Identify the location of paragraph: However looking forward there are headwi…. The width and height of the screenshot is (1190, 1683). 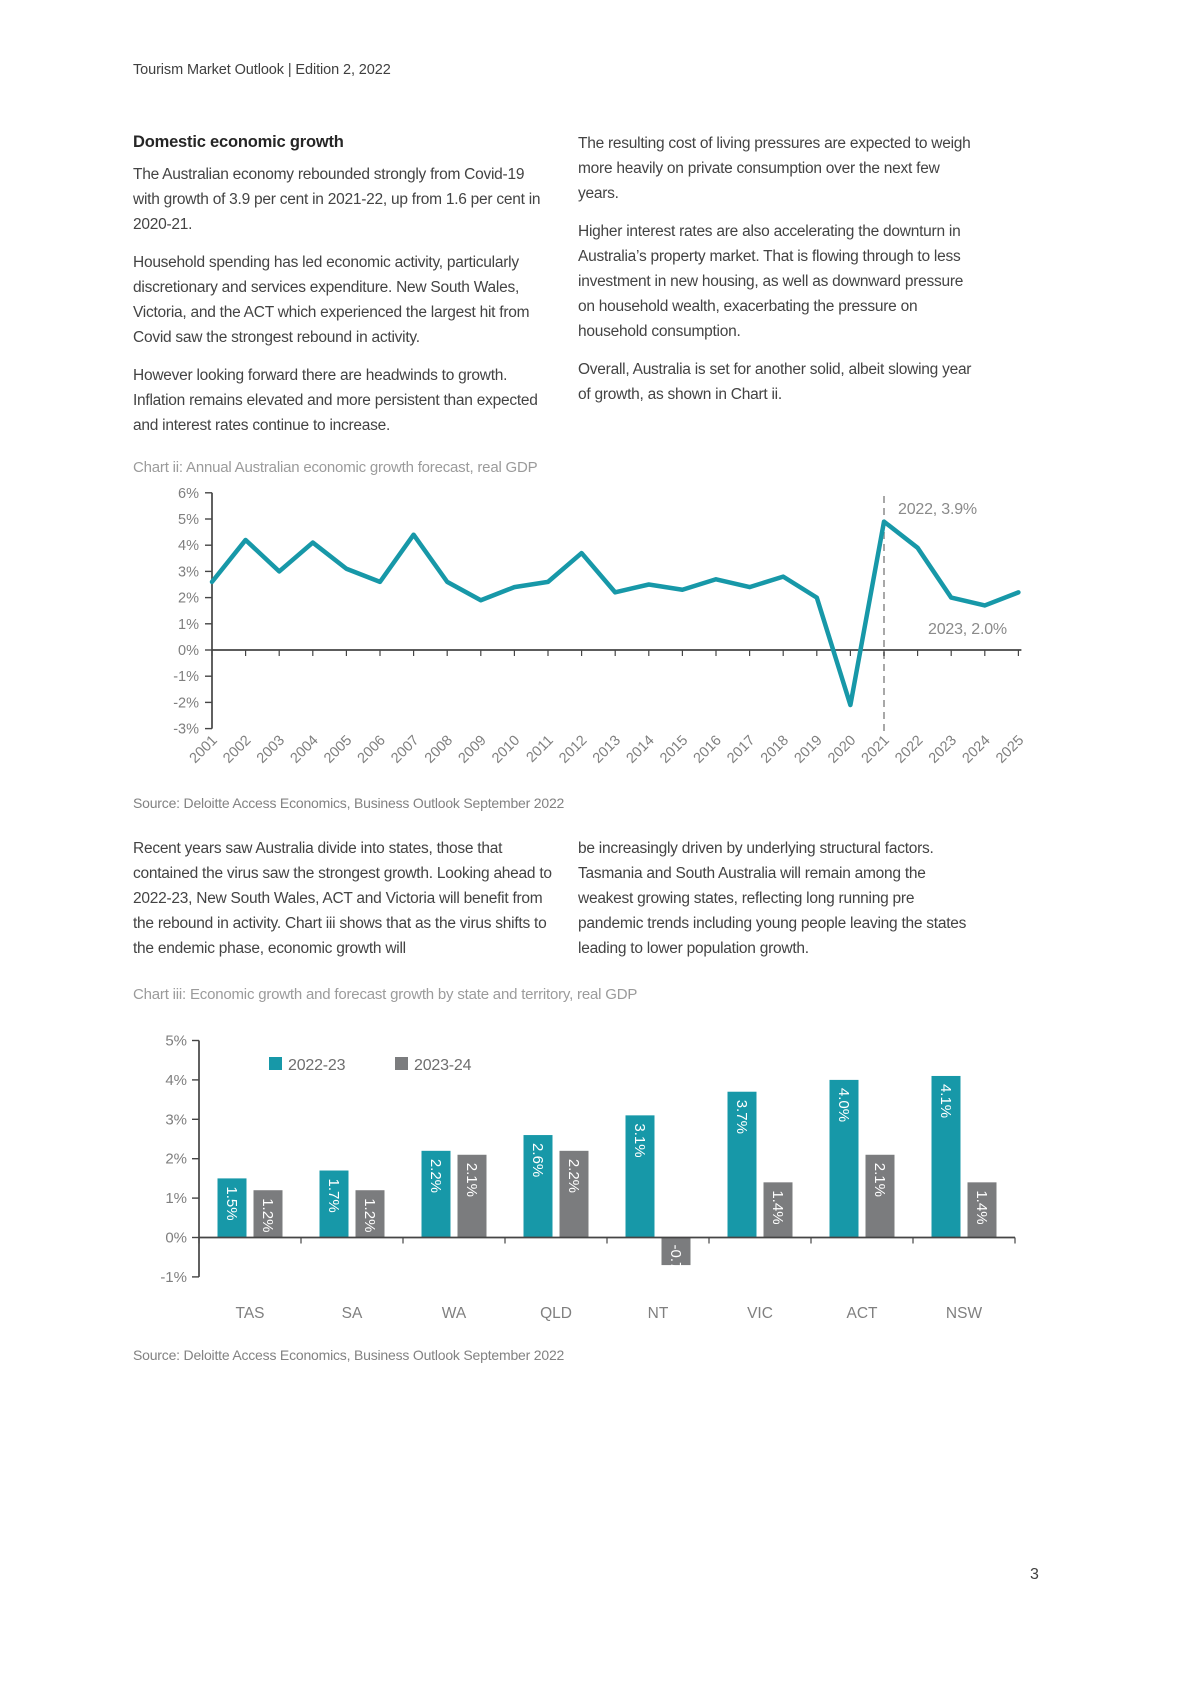
(335, 400).